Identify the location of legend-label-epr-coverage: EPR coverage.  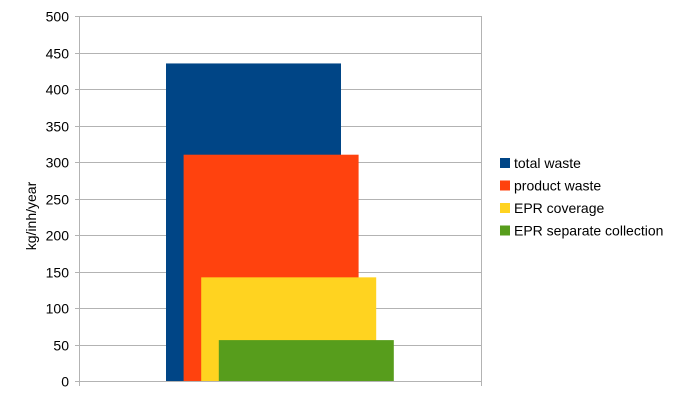
(559, 208).